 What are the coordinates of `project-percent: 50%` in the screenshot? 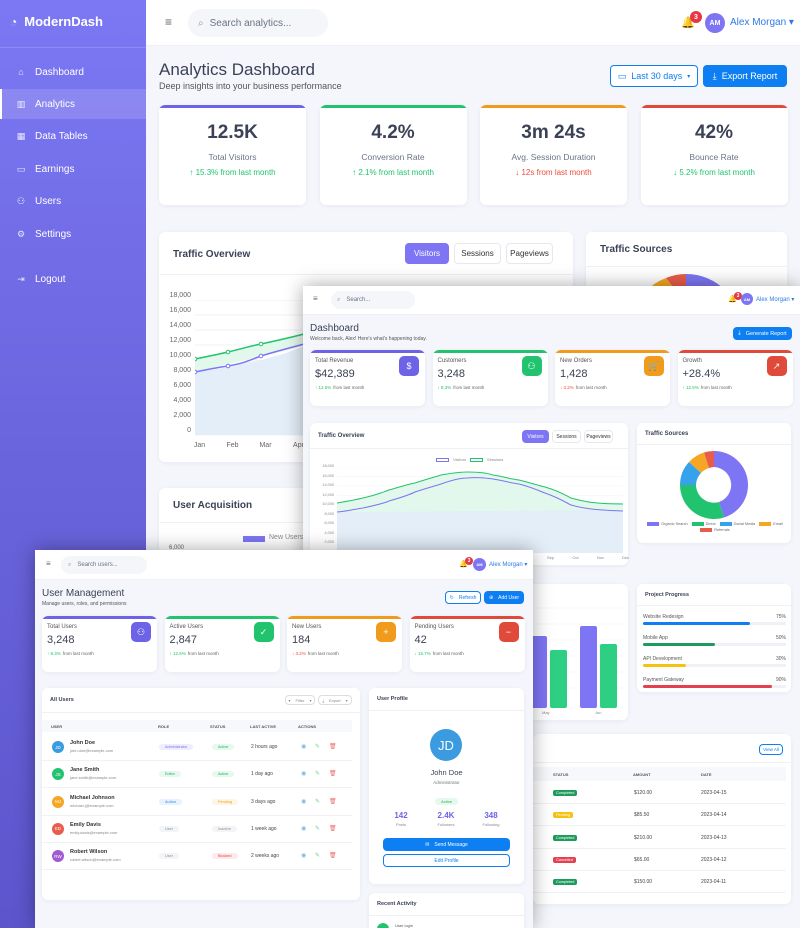 It's located at (780, 638).